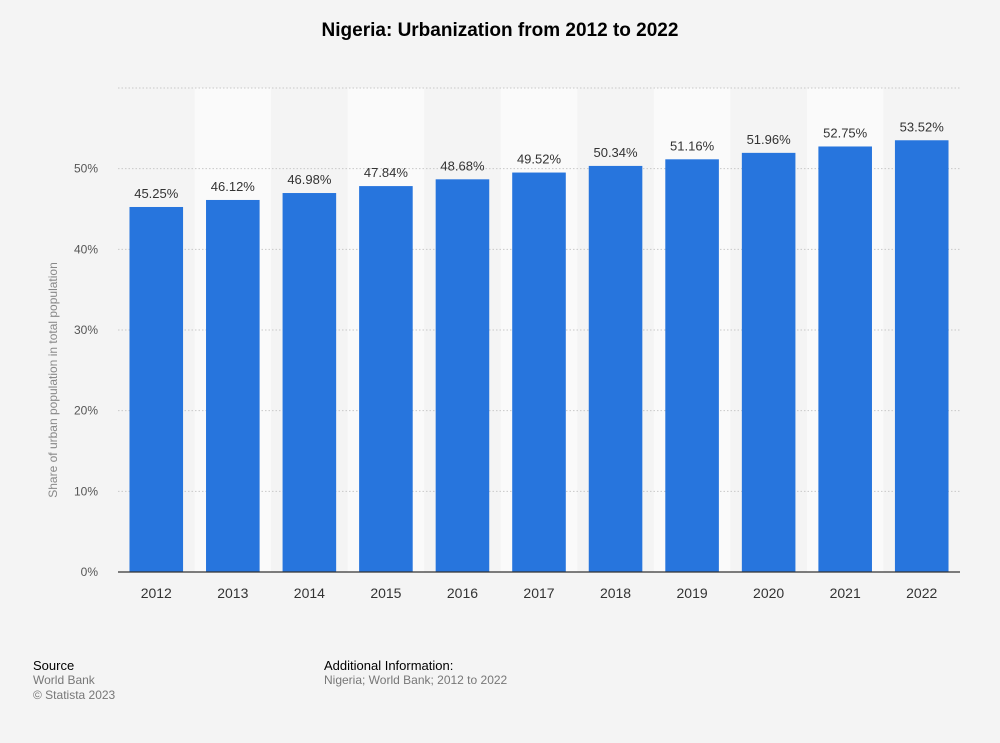 Image resolution: width=1000 pixels, height=743 pixels. What do you see at coordinates (156, 193) in the screenshot?
I see `data-label: 45.25%` at bounding box center [156, 193].